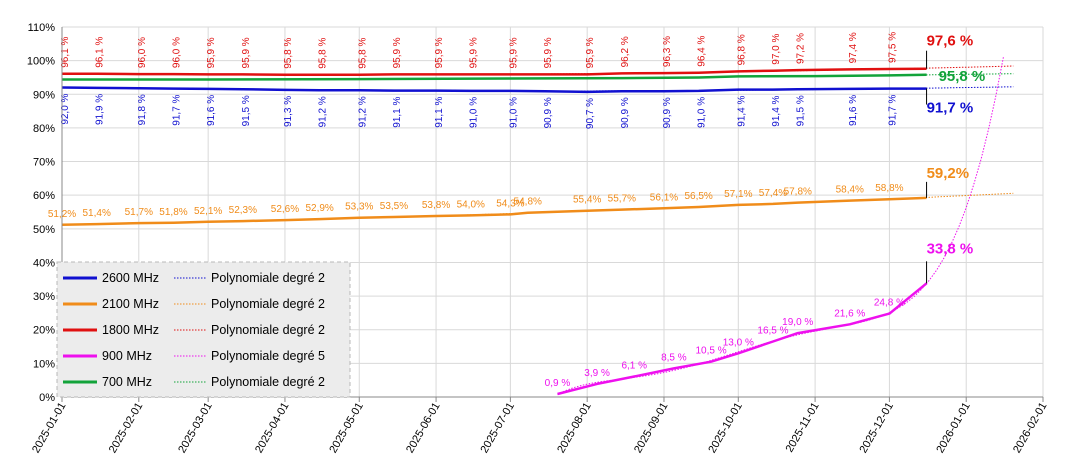 The image size is (1071, 467). Describe the element at coordinates (797, 322) in the screenshot. I see `data-label-900-mhz: 19,0 %` at that location.